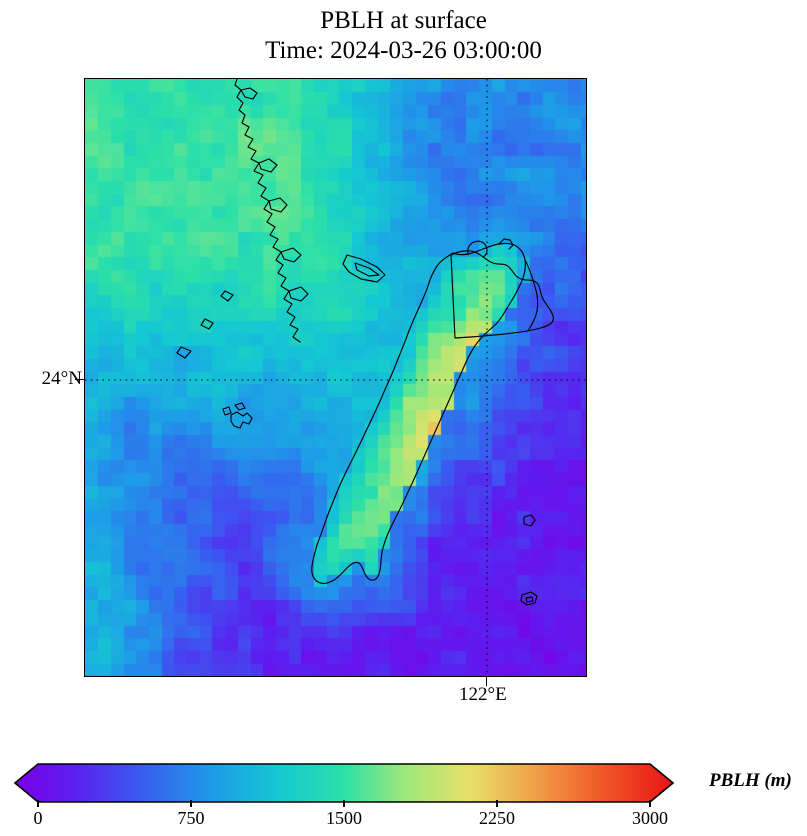 This screenshot has height=836, width=807. I want to click on china-coast-inlet-a, so click(249, 93).